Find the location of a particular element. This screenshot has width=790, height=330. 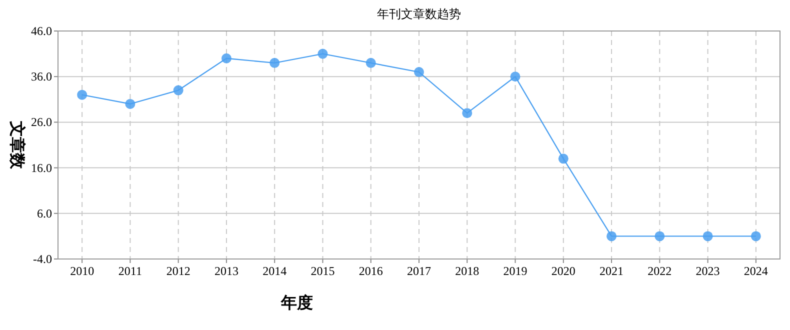

y-tick-label: 36.0 is located at coordinates (41, 77).